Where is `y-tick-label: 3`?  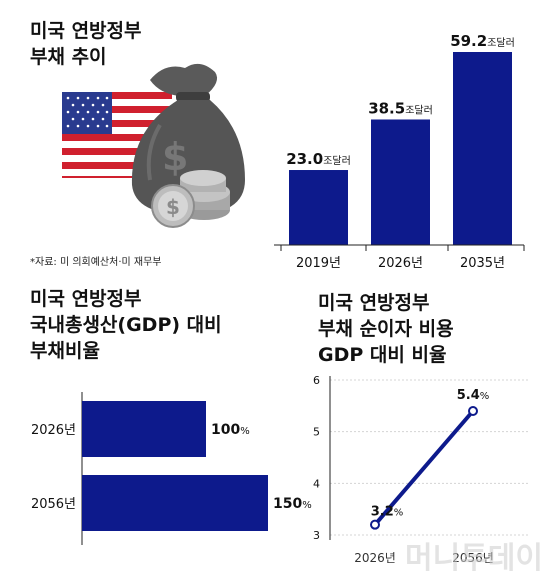
y-tick-label: 3 is located at coordinates (316, 535).